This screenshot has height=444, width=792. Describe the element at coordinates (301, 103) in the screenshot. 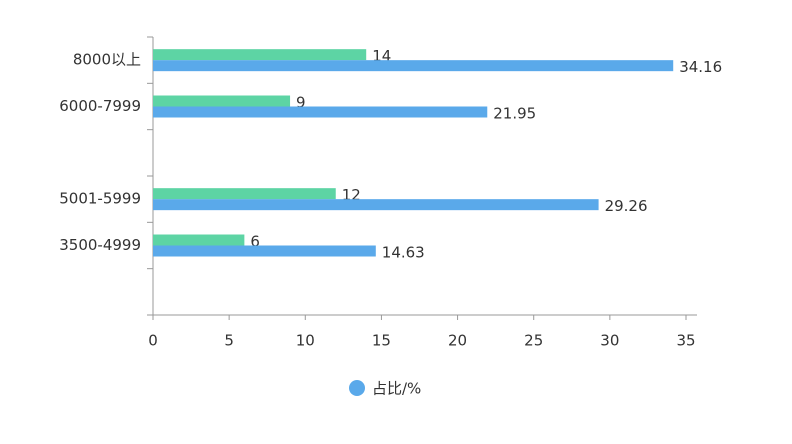

I see `data-label: 9` at that location.